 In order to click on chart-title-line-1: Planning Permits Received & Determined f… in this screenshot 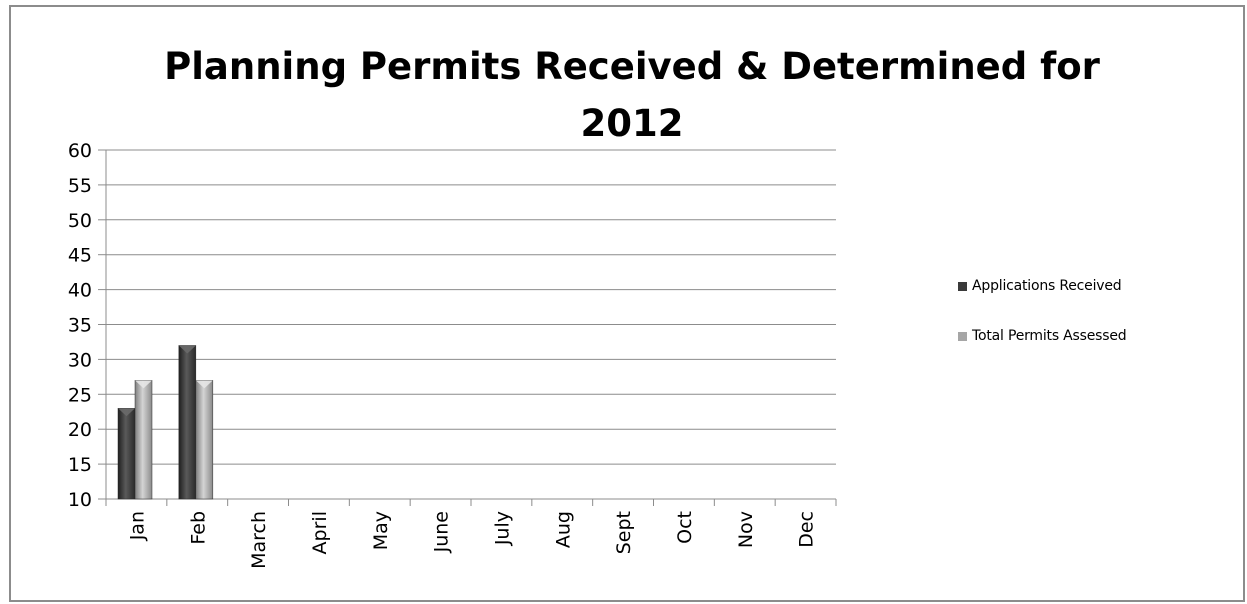, I will do `click(632, 66)`.